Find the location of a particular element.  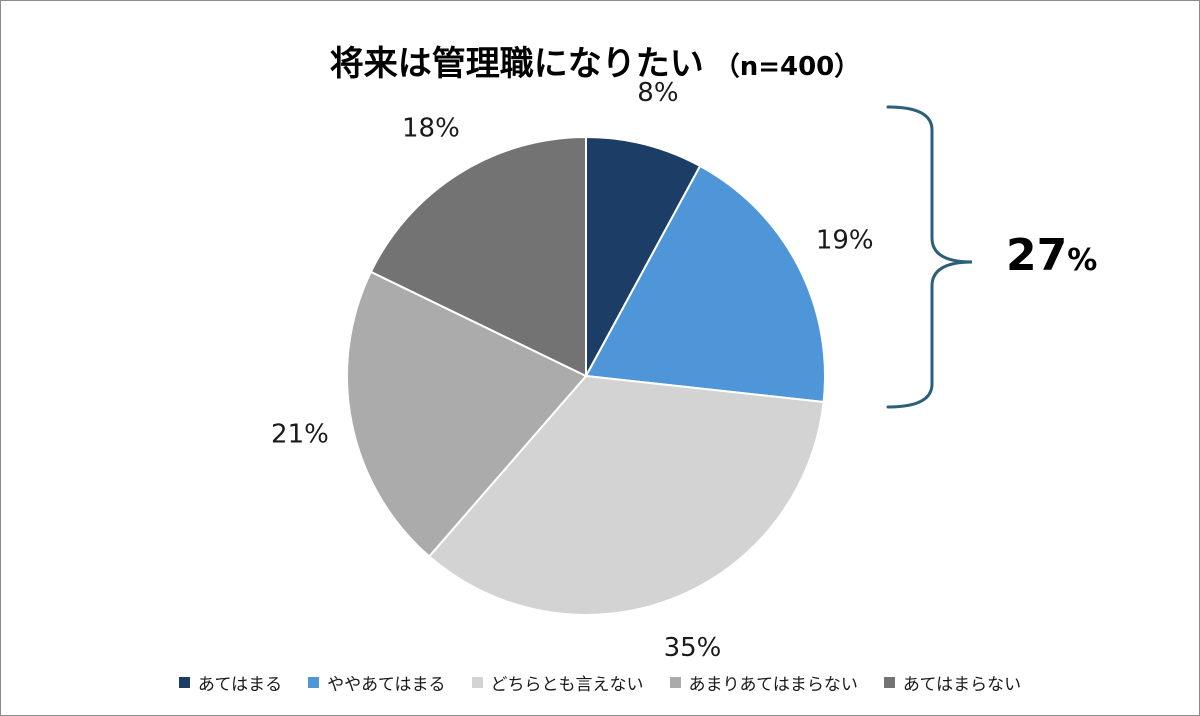

legend-item-2: ややあてはまる is located at coordinates (377, 682).